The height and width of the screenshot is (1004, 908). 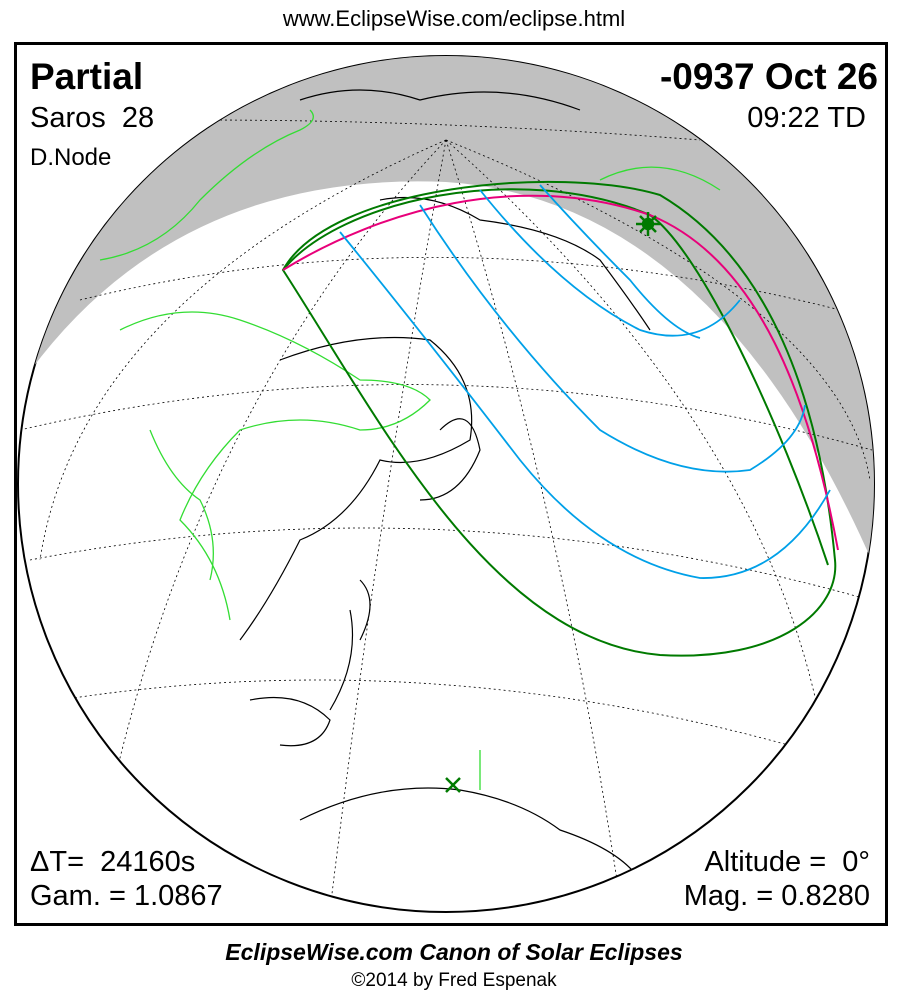 What do you see at coordinates (92, 118) in the screenshot?
I see `saros-number: Saros 28` at bounding box center [92, 118].